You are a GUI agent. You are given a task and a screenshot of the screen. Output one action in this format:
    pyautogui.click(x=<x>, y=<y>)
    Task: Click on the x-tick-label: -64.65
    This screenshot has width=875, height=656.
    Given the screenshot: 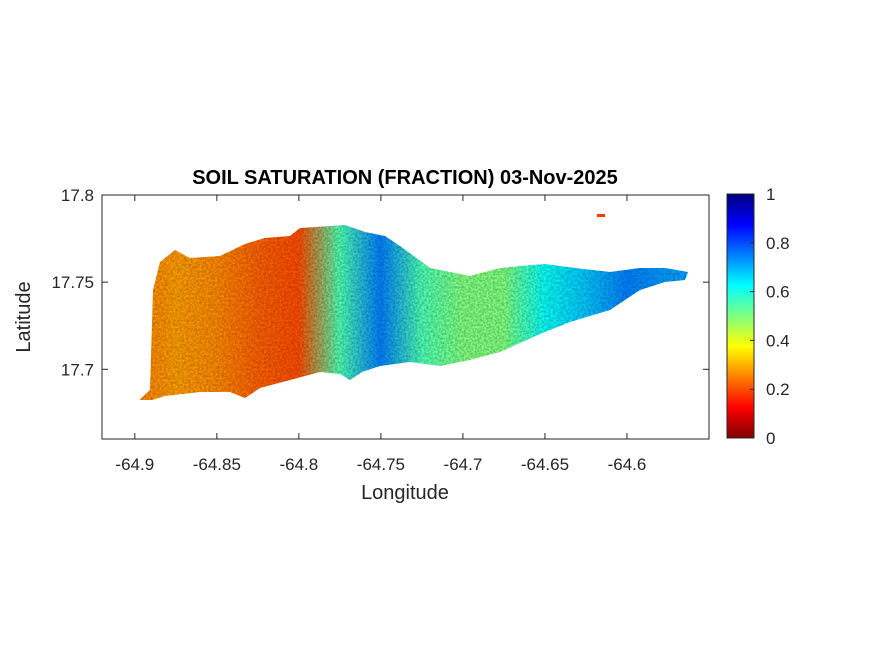 What is the action you would take?
    pyautogui.click(x=545, y=464)
    